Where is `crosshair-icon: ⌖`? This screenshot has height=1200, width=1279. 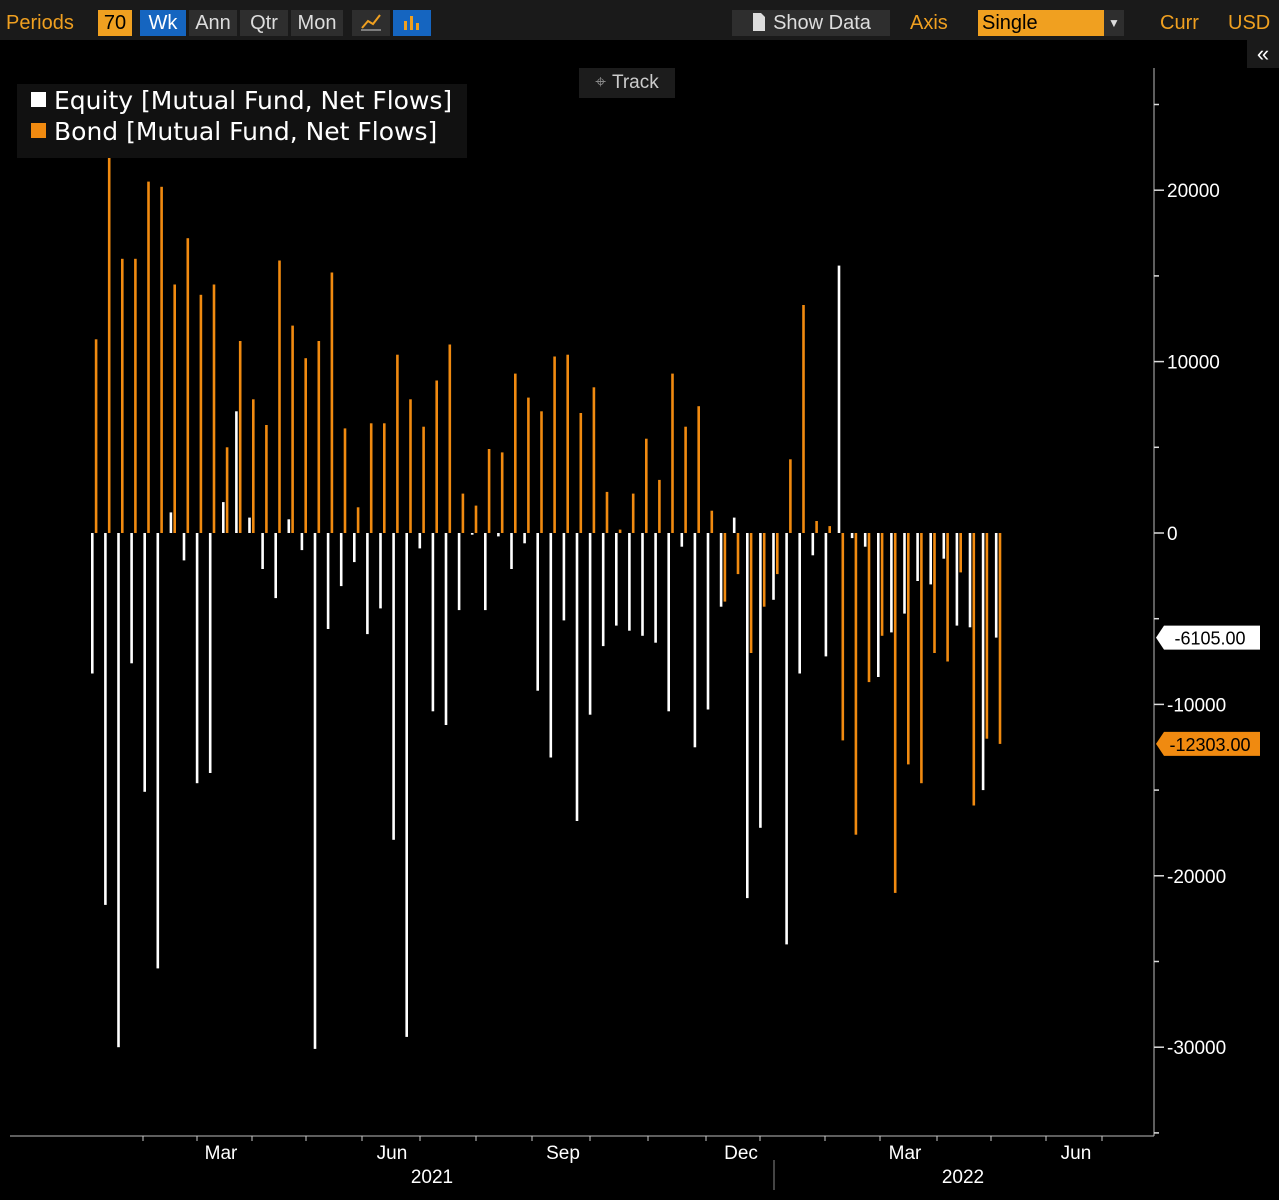 crosshair-icon: ⌖ is located at coordinates (600, 82).